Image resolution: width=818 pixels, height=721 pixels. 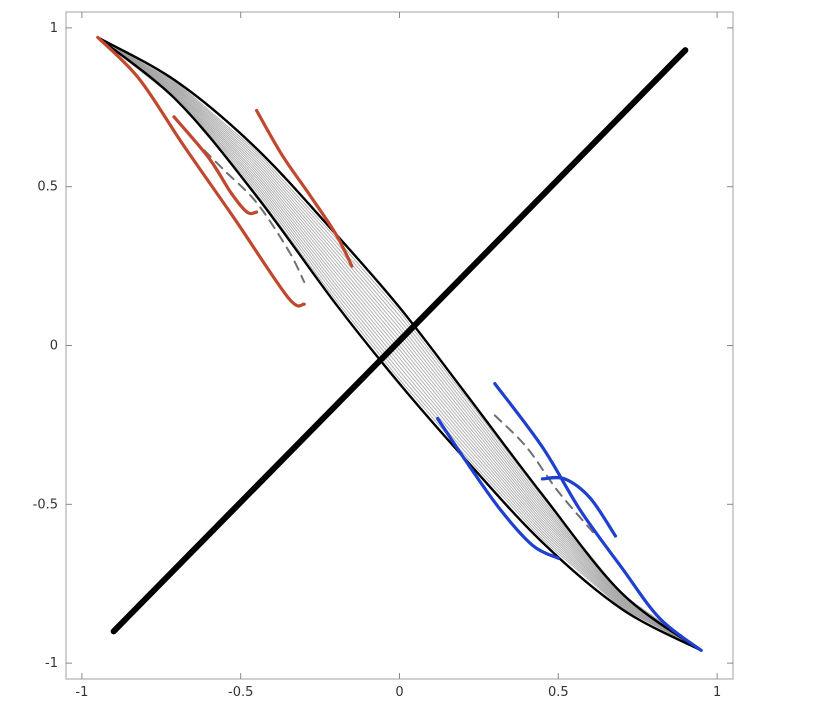 What do you see at coordinates (54, 346) in the screenshot?
I see `y-tick-label: 0` at bounding box center [54, 346].